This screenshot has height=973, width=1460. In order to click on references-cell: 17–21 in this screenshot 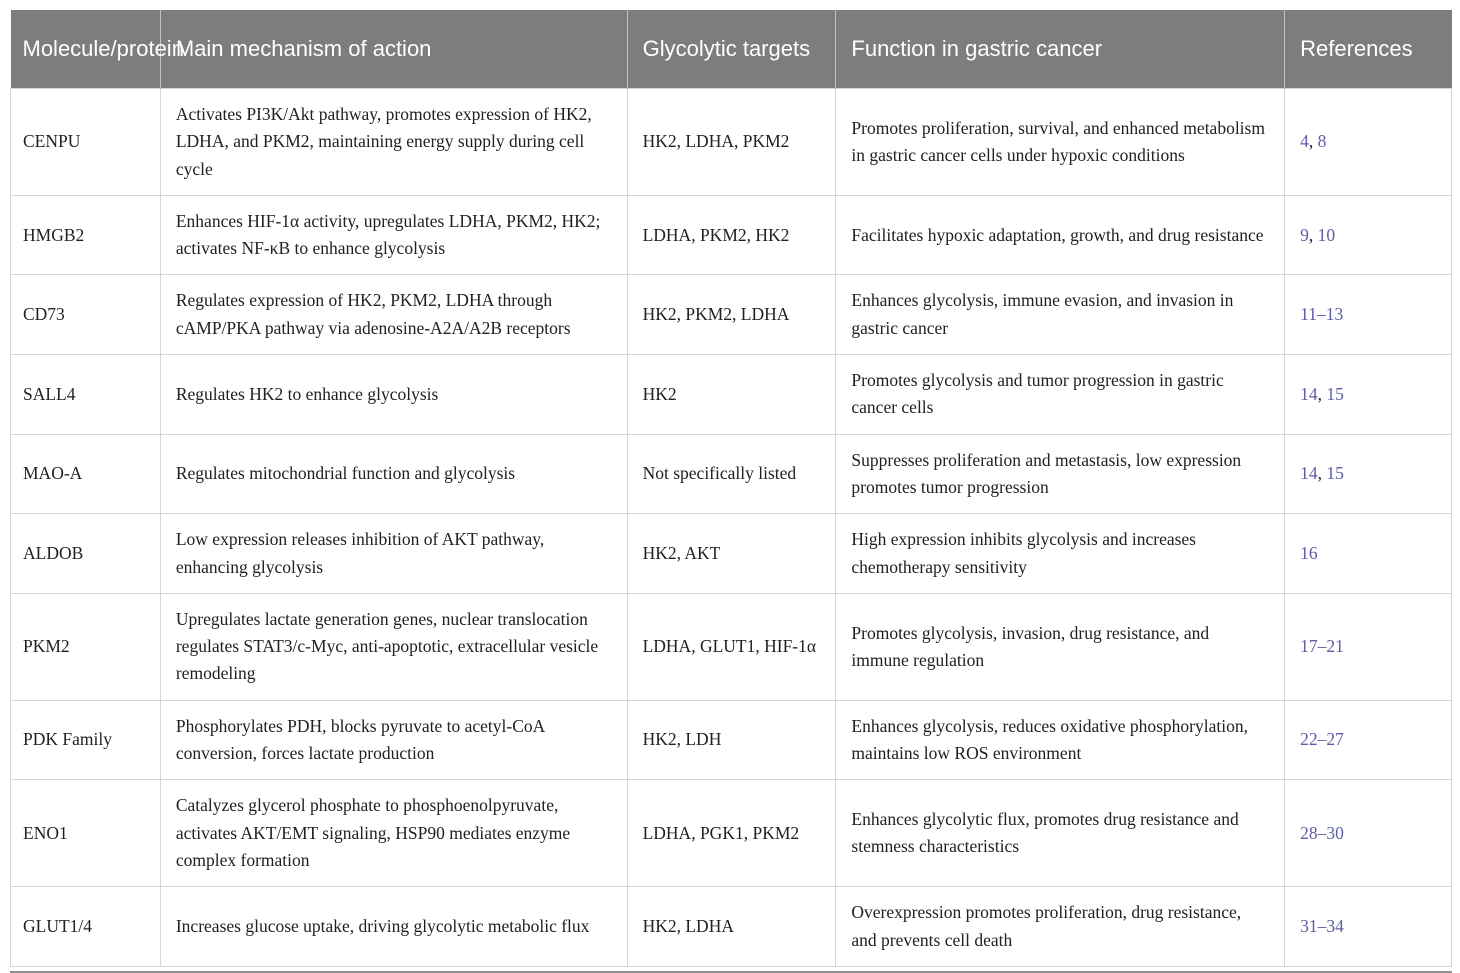, I will do `click(1368, 646)`.